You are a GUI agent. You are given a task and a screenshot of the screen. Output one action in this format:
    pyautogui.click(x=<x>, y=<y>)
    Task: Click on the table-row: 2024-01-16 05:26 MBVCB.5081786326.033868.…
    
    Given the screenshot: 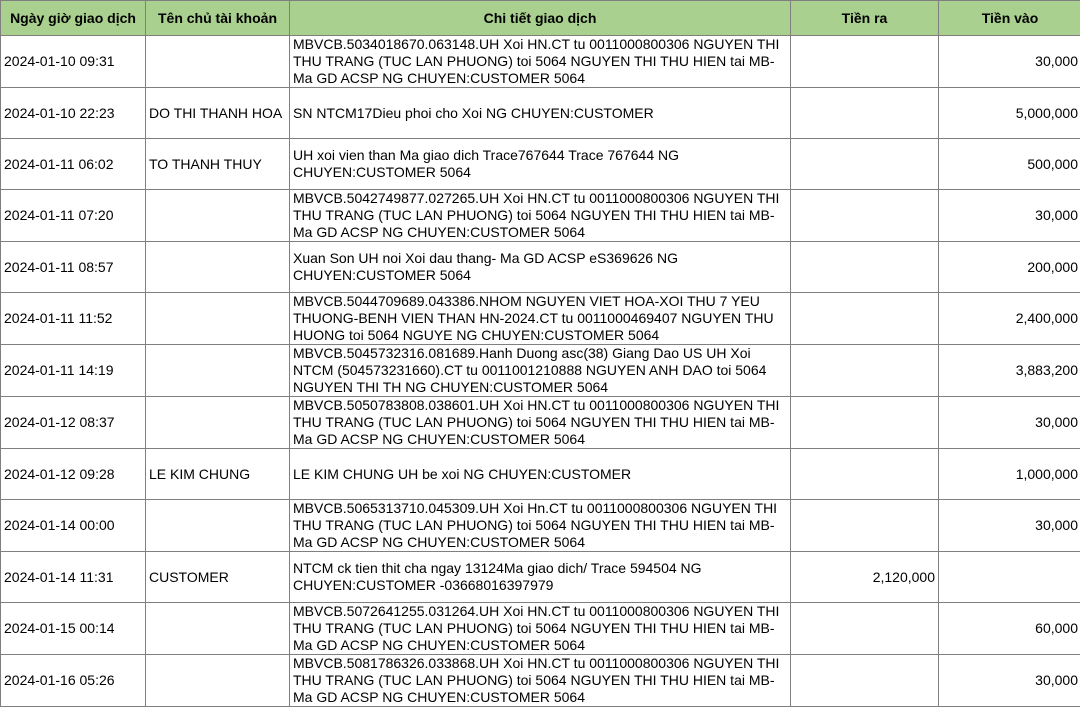 What is the action you would take?
    pyautogui.click(x=540, y=681)
    